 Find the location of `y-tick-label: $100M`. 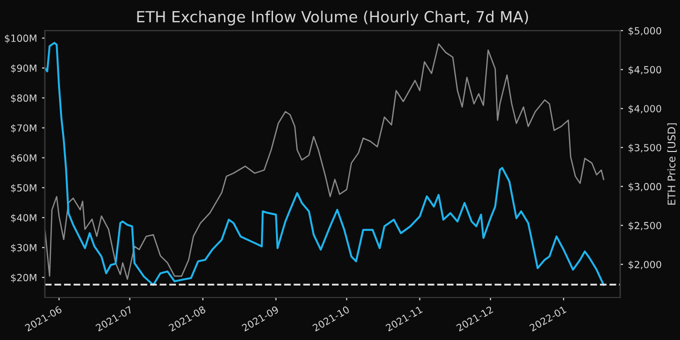

y-tick-label: $100M is located at coordinates (20, 39).